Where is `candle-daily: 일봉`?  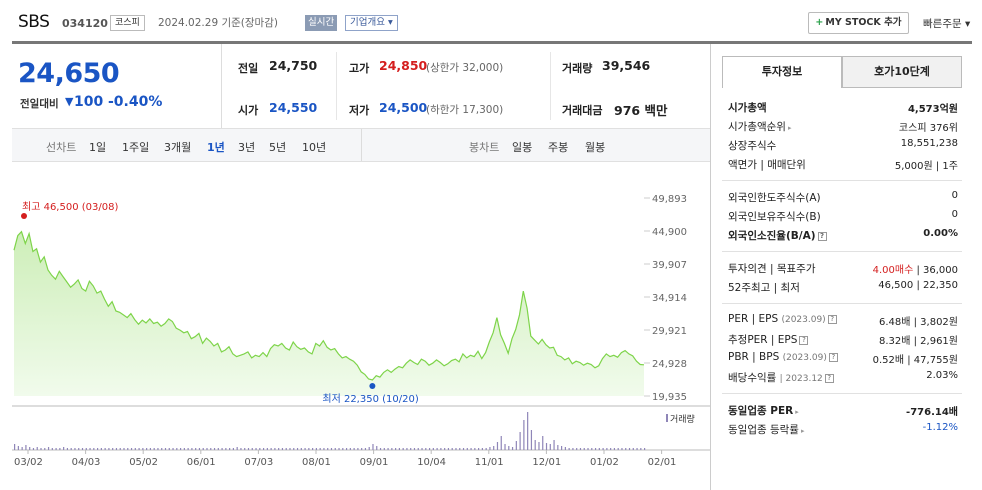
candle-daily: 일봉 is located at coordinates (522, 147).